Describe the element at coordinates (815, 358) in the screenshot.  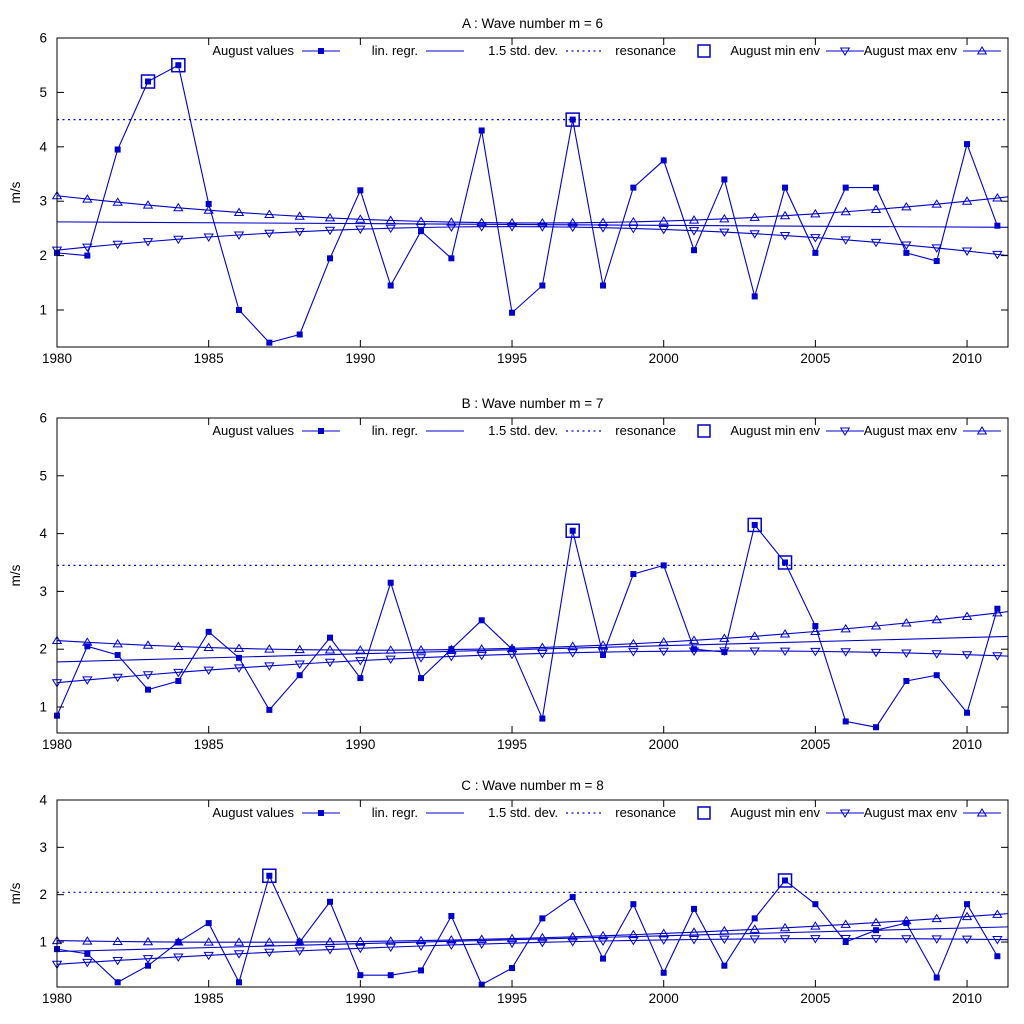
I see `x-tick-label: 2005` at that location.